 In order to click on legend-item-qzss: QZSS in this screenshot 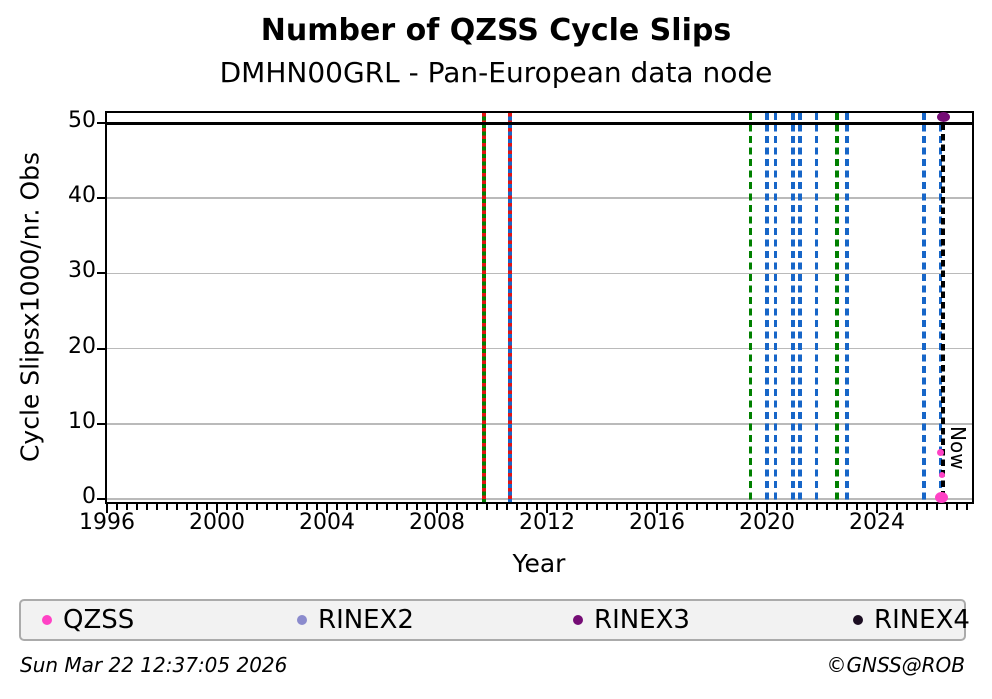, I will do `click(88, 620)`.